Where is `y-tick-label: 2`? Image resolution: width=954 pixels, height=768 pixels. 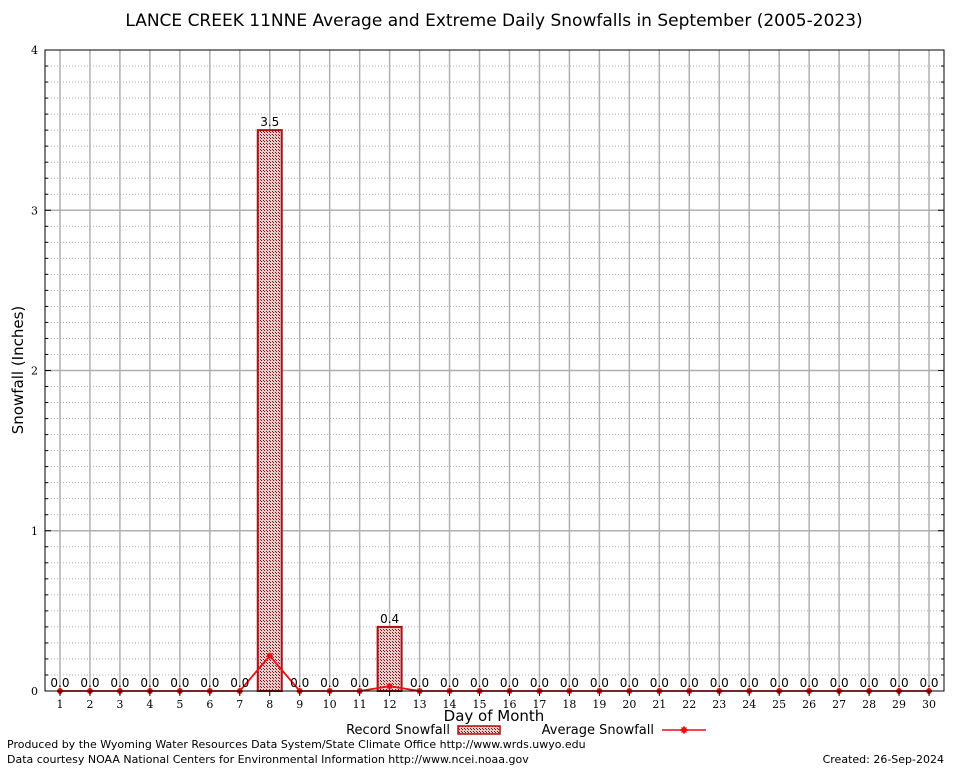
y-tick-label: 2 is located at coordinates (34, 371).